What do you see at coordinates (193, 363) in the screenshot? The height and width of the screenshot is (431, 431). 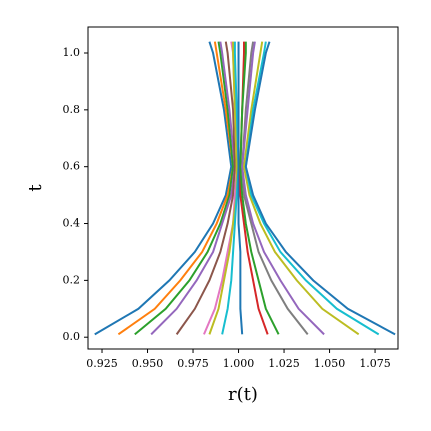 I see `x-tick-label: 0.975` at bounding box center [193, 363].